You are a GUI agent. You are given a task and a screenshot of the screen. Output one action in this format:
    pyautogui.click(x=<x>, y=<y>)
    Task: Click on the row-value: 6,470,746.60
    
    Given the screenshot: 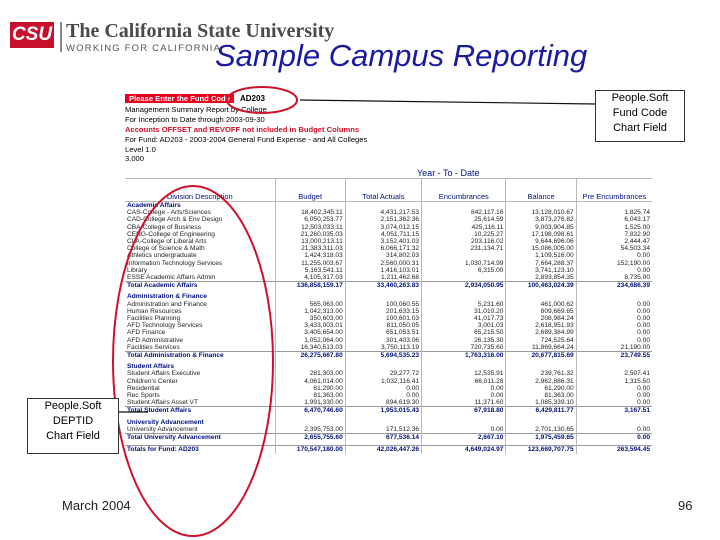 What is the action you would take?
    pyautogui.click(x=310, y=410)
    